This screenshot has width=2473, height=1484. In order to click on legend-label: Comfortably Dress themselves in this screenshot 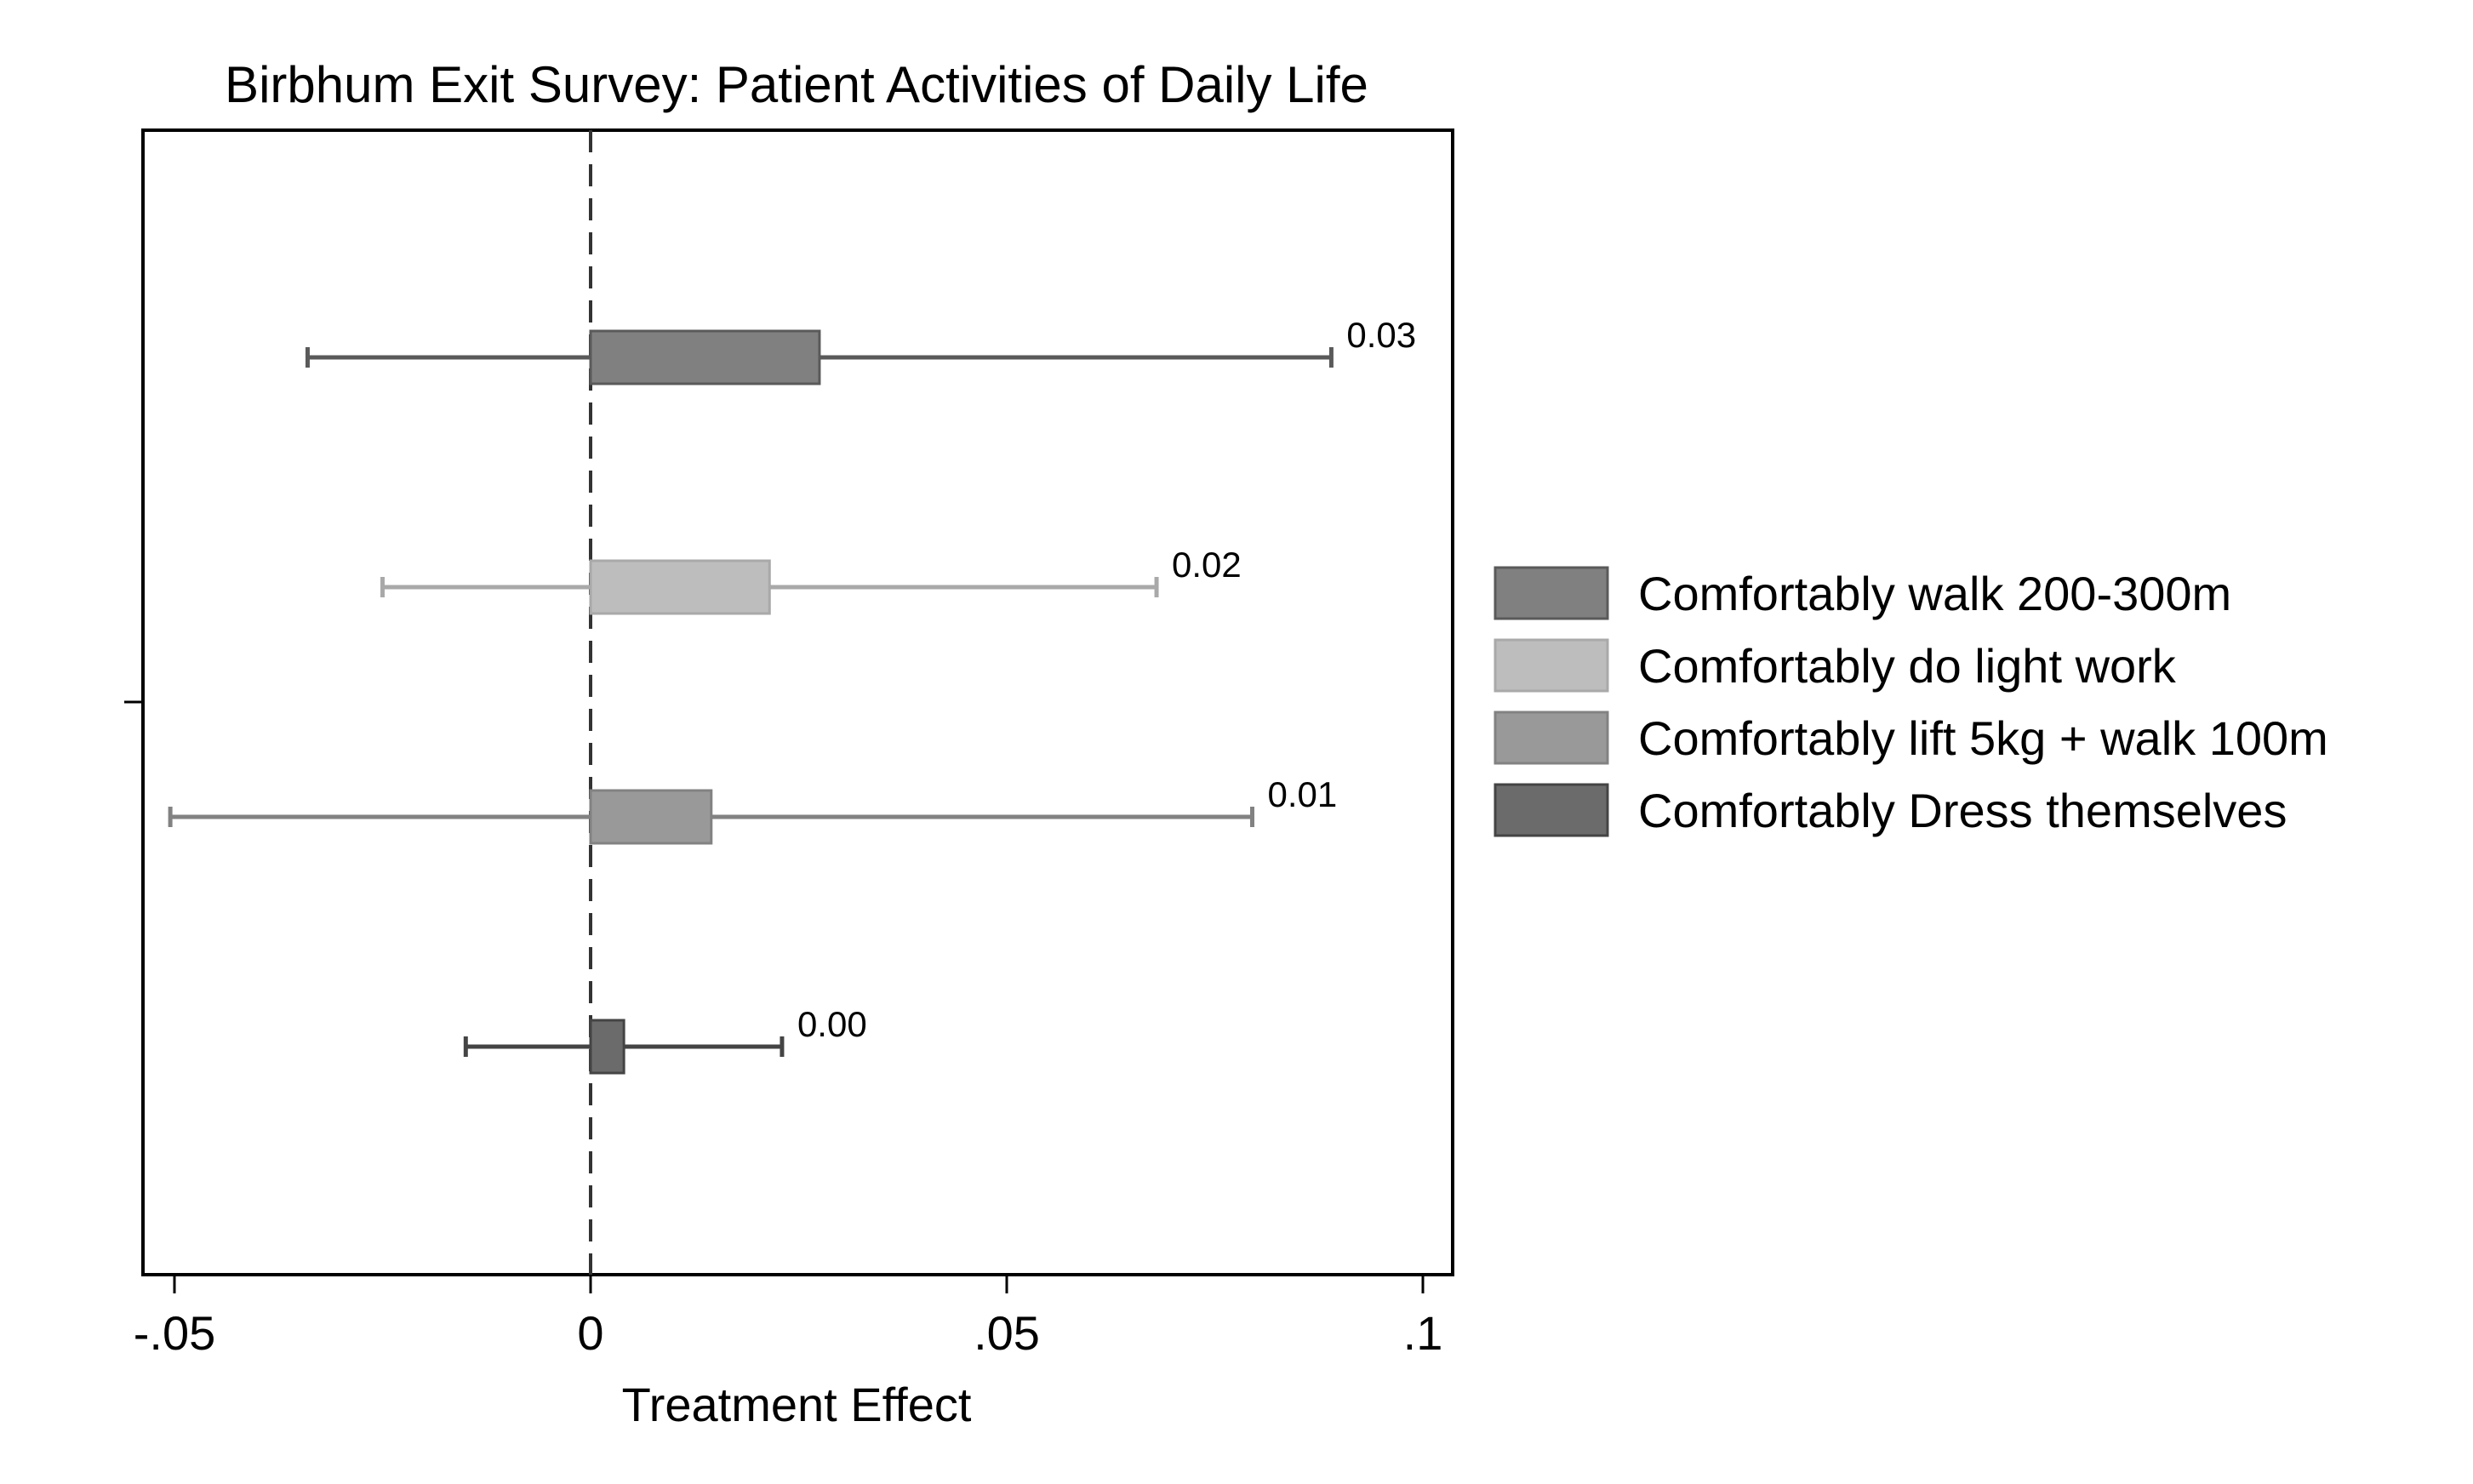, I will do `click(1962, 810)`.